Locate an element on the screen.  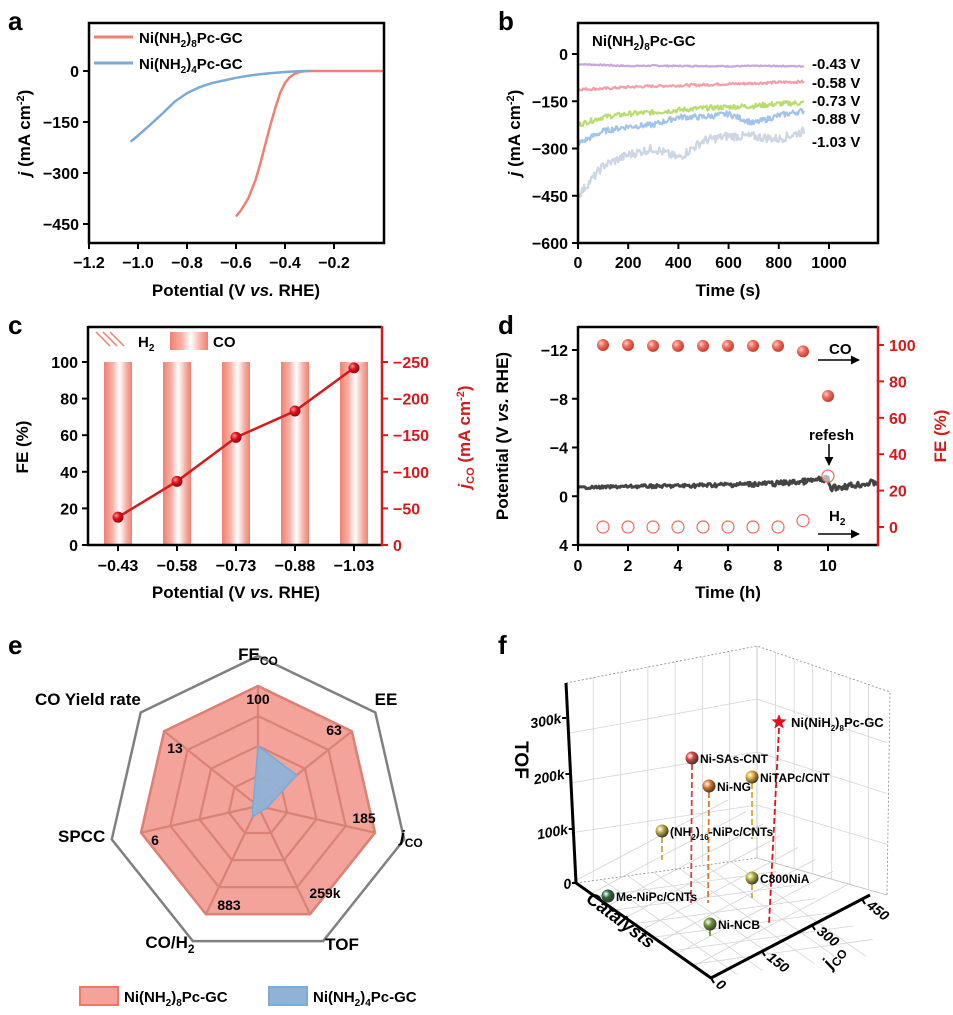
panel-f-ytick is located at coordinates (813, 927).